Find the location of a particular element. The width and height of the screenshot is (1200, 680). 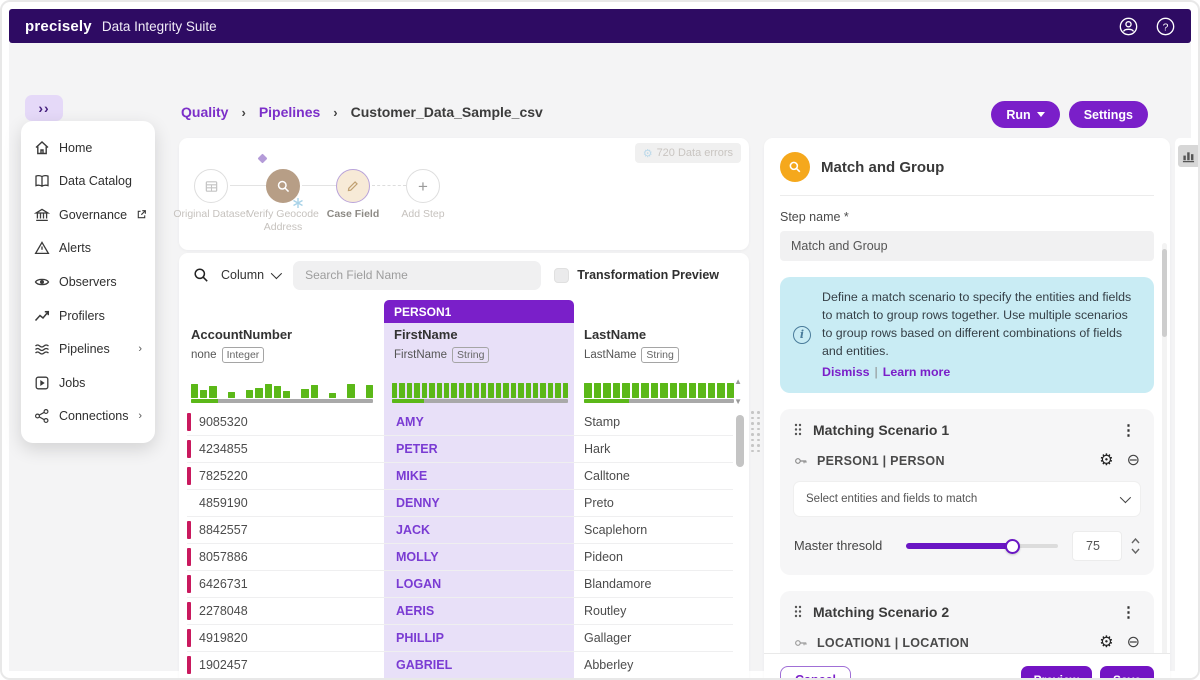

key-icon is located at coordinates (801, 461).